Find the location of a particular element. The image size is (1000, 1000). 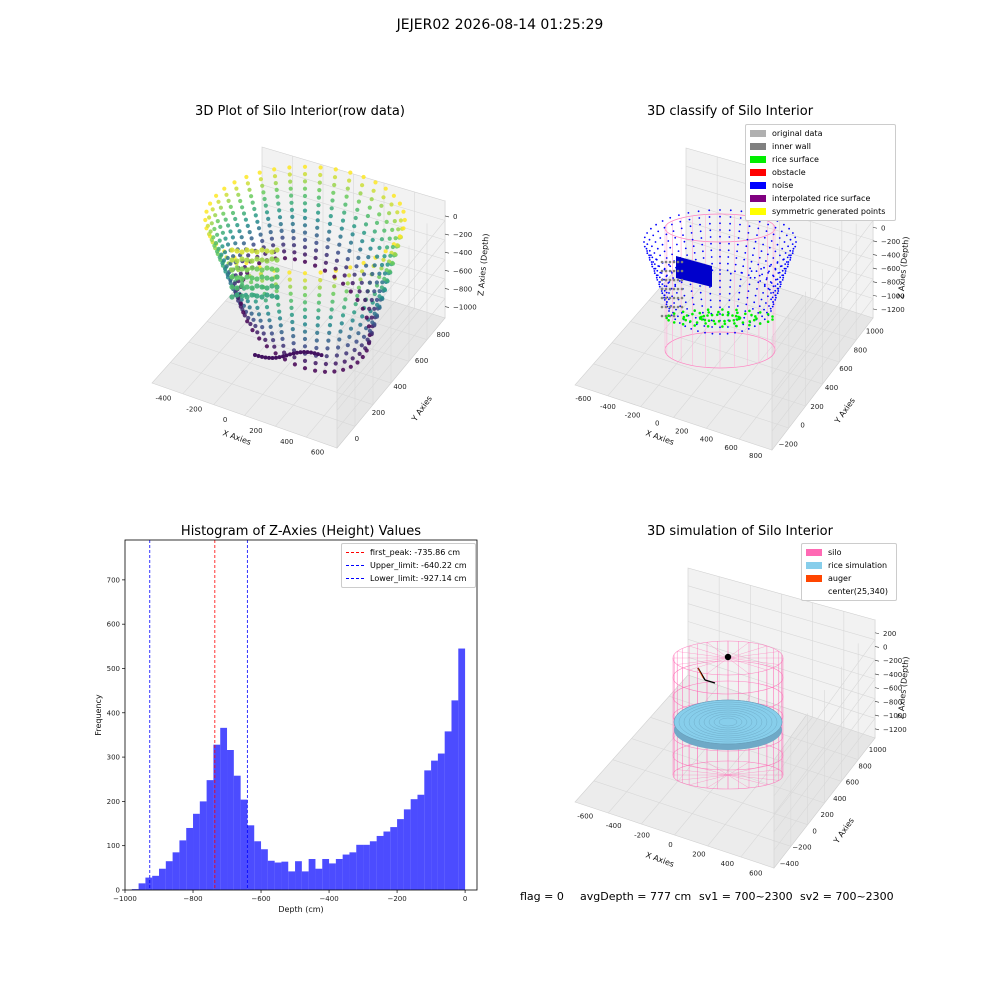

p2-y-tick: 400 is located at coordinates (831, 388).